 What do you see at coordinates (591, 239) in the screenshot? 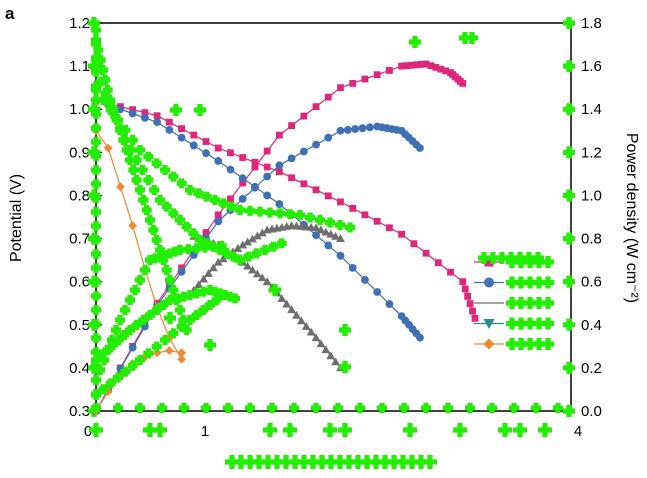
I see `y-right-tick-label: 0.8` at bounding box center [591, 239].